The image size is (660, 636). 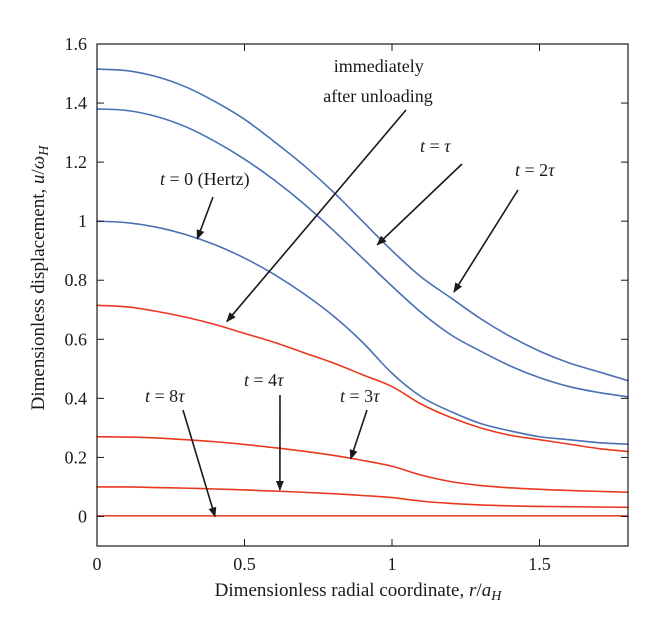 I want to click on x-axis-title: Dimensionless radial coordinate, r/aH, so click(x=359, y=592).